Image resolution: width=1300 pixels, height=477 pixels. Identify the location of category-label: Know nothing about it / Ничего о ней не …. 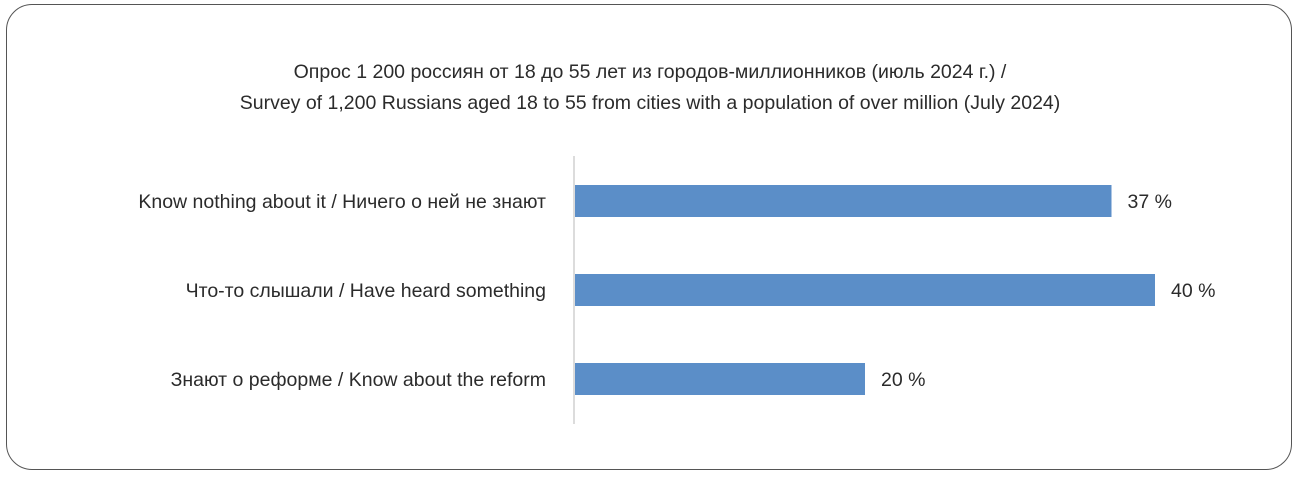
(342, 202).